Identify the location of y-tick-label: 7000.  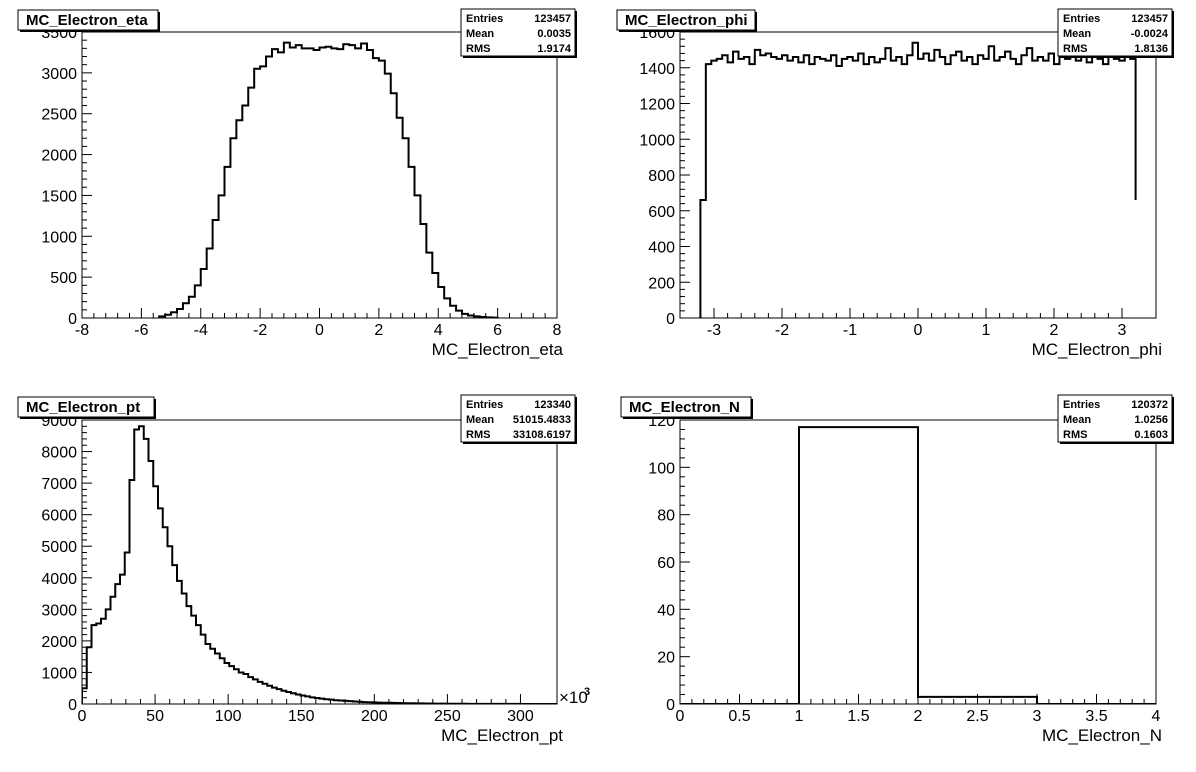
(59, 484).